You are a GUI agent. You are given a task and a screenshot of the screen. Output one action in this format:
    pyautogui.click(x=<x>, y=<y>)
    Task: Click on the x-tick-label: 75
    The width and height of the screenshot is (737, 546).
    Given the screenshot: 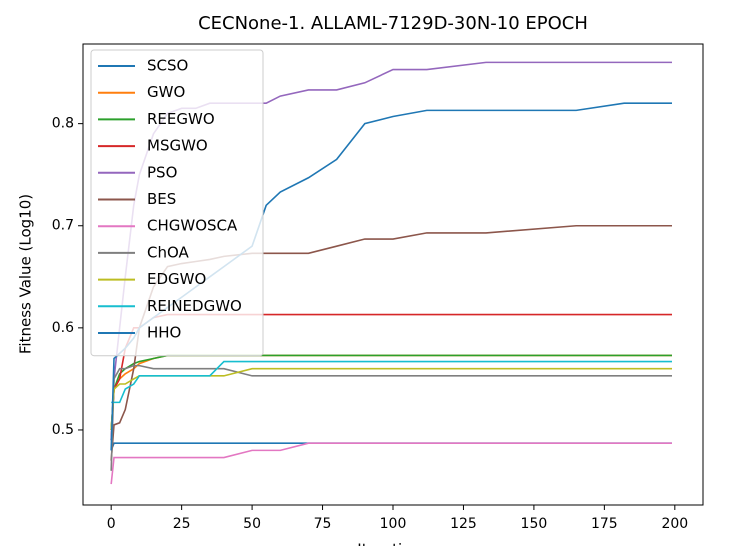 What is the action you would take?
    pyautogui.click(x=323, y=524)
    